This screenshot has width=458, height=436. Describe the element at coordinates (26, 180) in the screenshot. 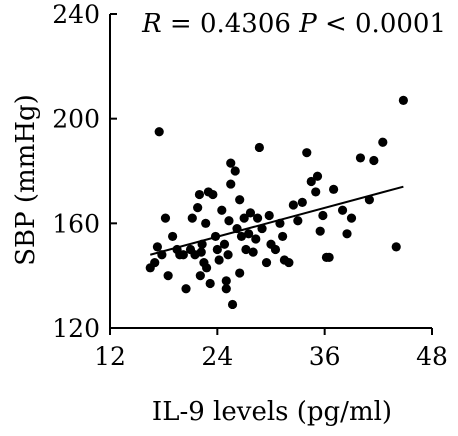

I see `y-axis-title: SBP (mmHg)` at that location.